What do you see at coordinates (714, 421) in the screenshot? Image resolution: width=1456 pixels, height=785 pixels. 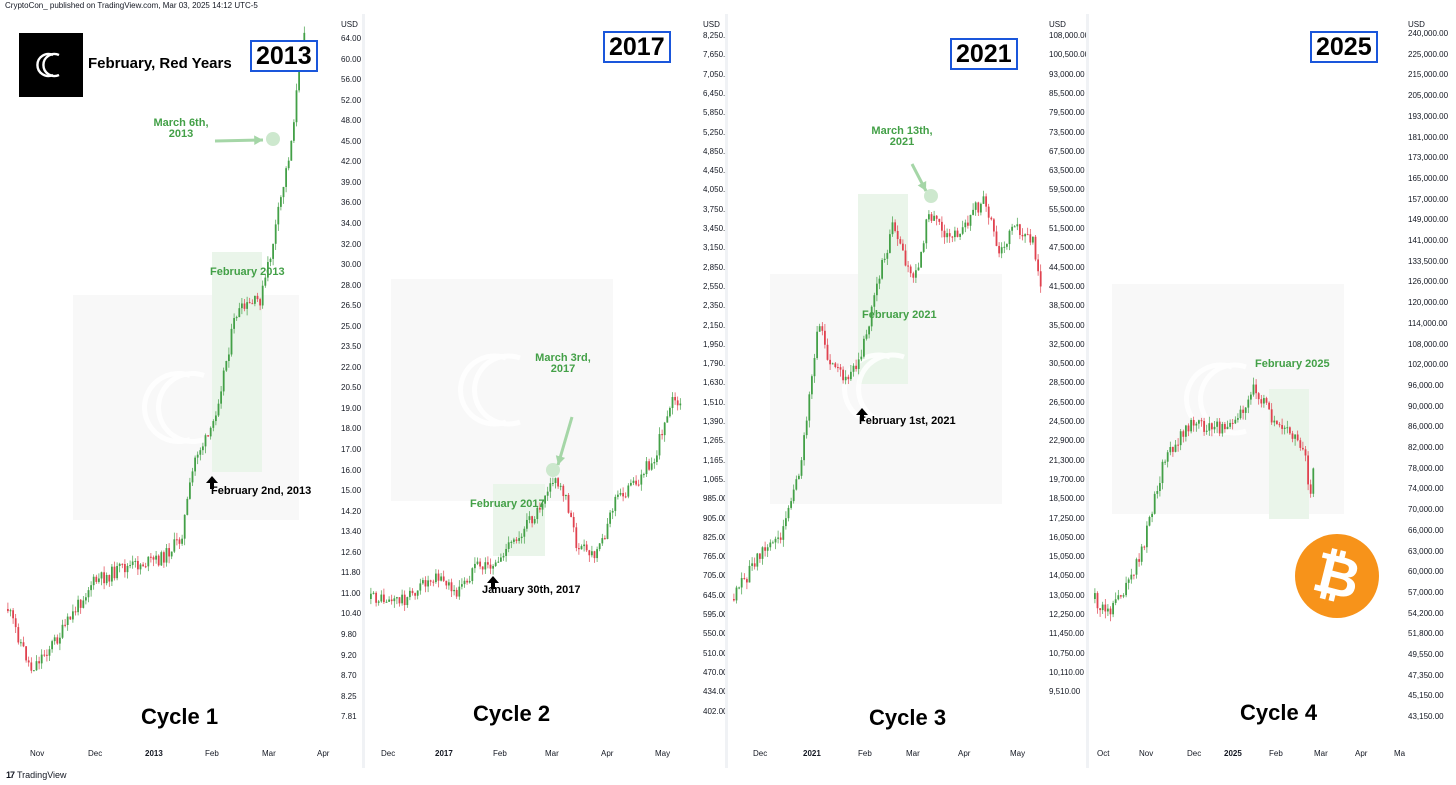 I see `y-tick-label: 1,390.00` at bounding box center [714, 421].